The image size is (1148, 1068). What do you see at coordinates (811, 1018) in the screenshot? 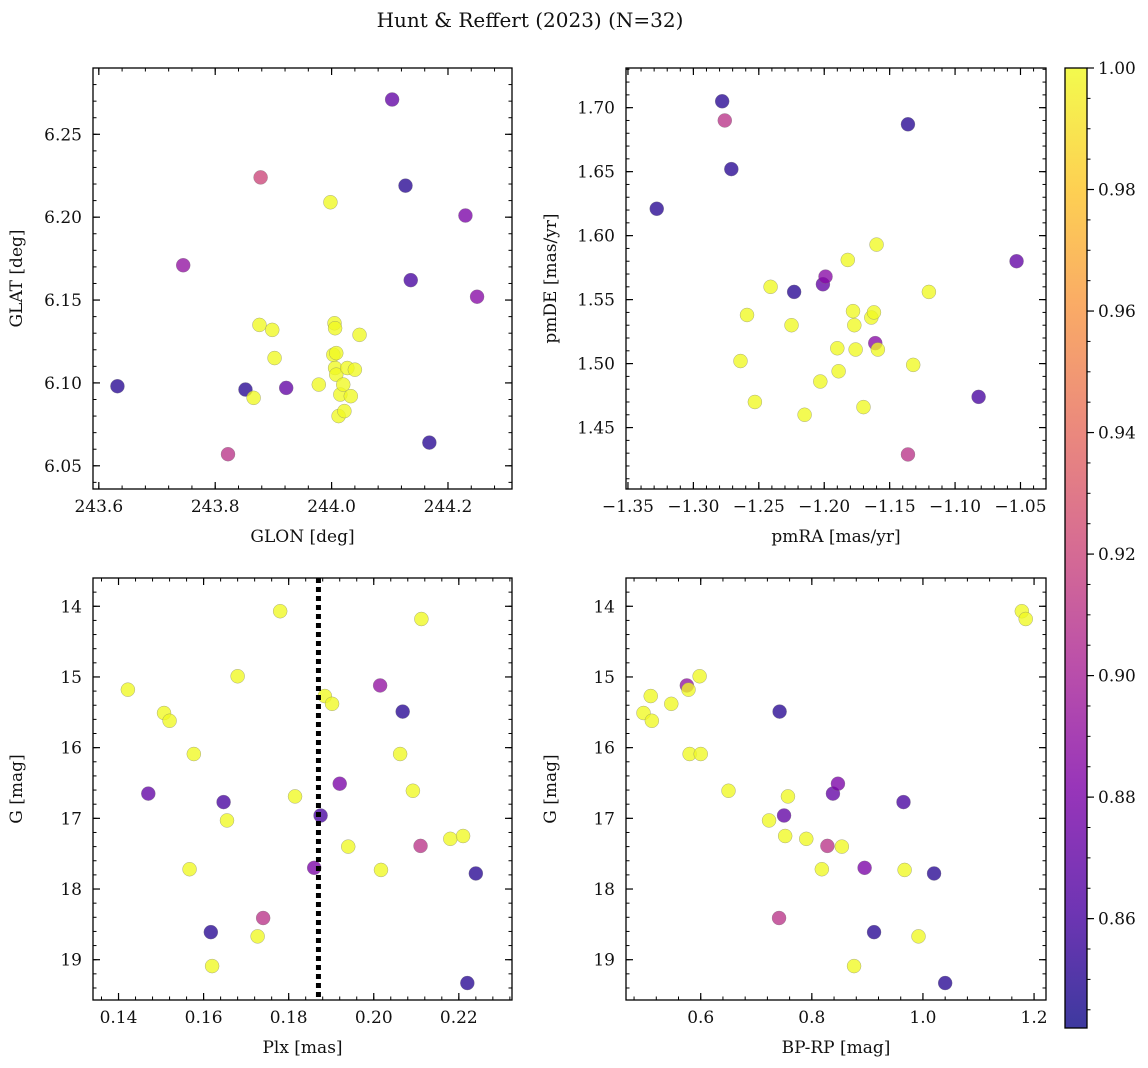
I see `x-tick-label: 0.8` at bounding box center [811, 1018].